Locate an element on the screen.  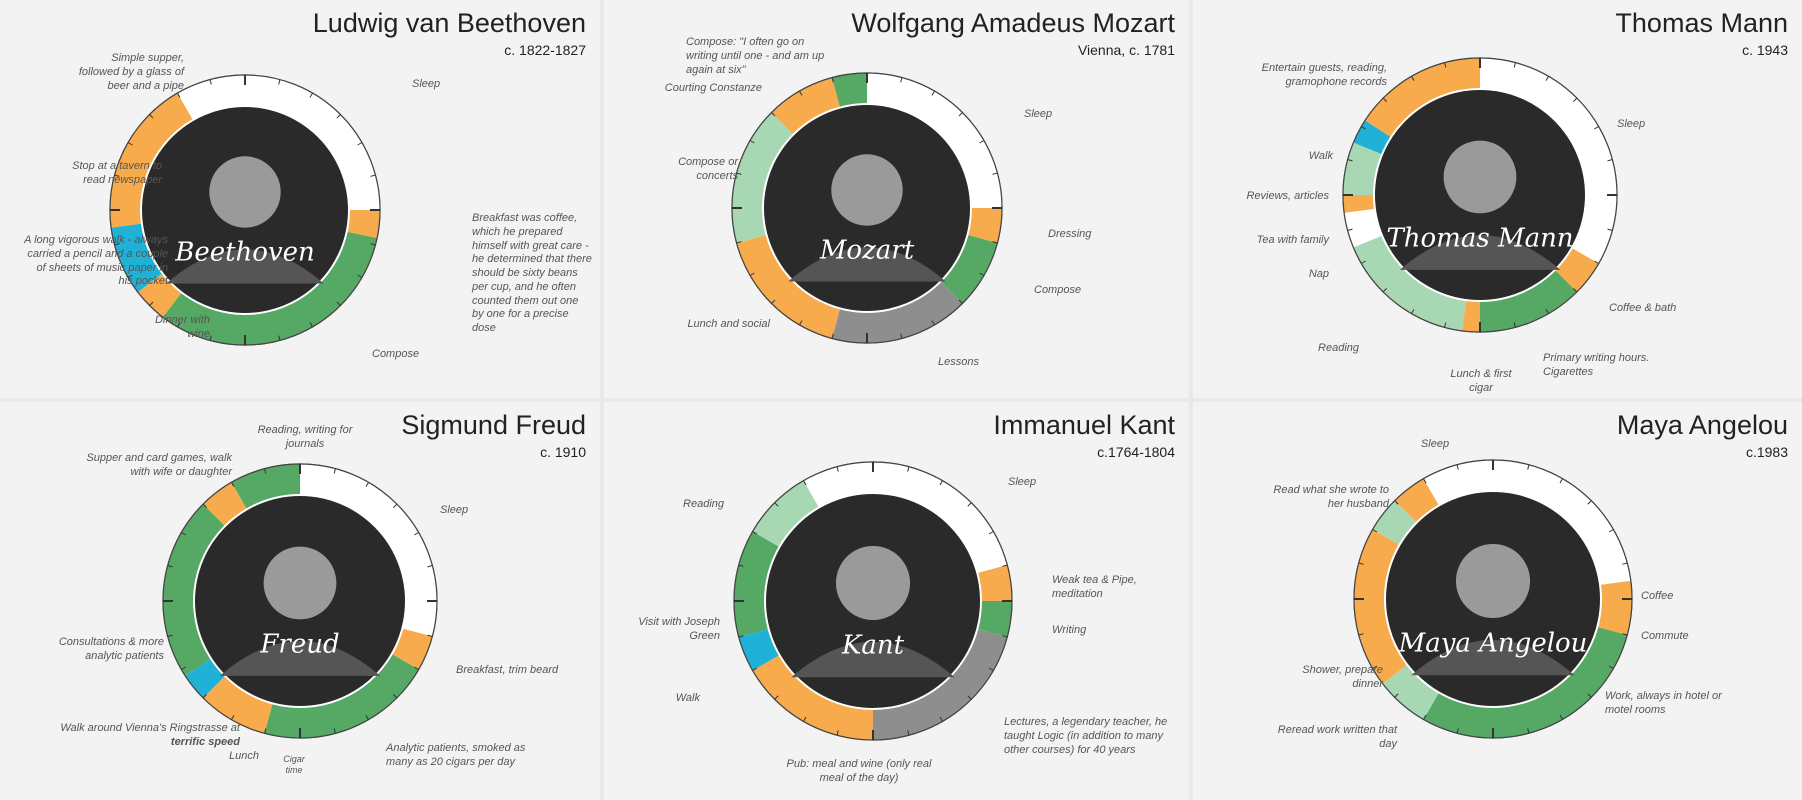
signature: Maya Angelou is located at coordinates (1493, 643).